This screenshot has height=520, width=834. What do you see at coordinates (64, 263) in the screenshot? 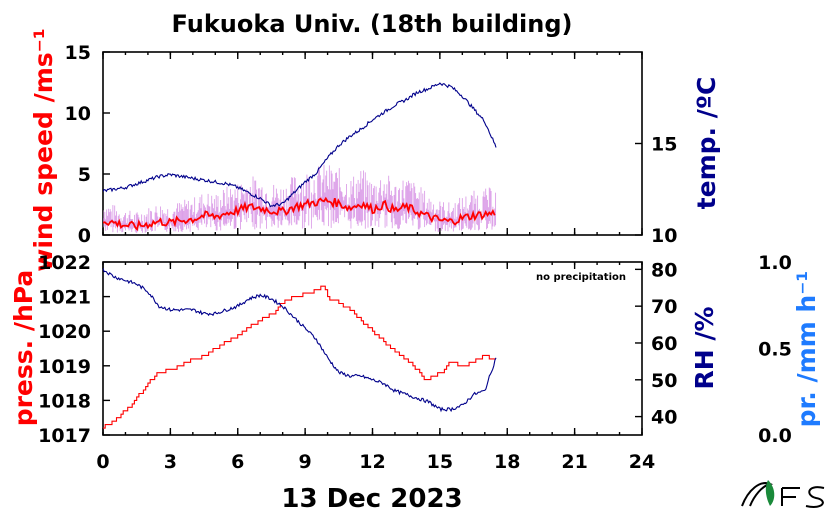
I see `press-tick-label: 1022` at bounding box center [64, 263].